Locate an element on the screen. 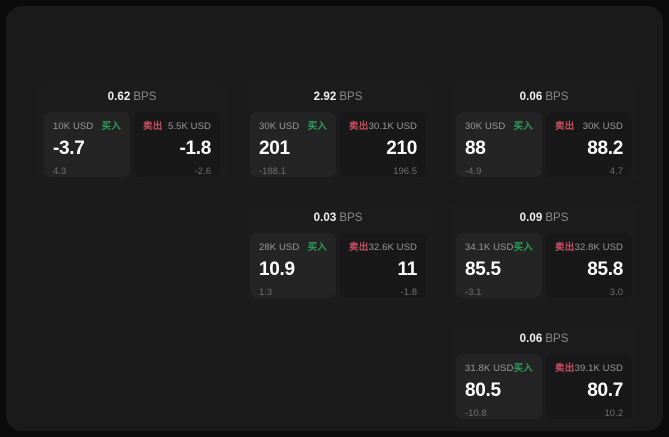 This screenshot has width=669, height=437. card-header: 0.09 BPS is located at coordinates (544, 220).